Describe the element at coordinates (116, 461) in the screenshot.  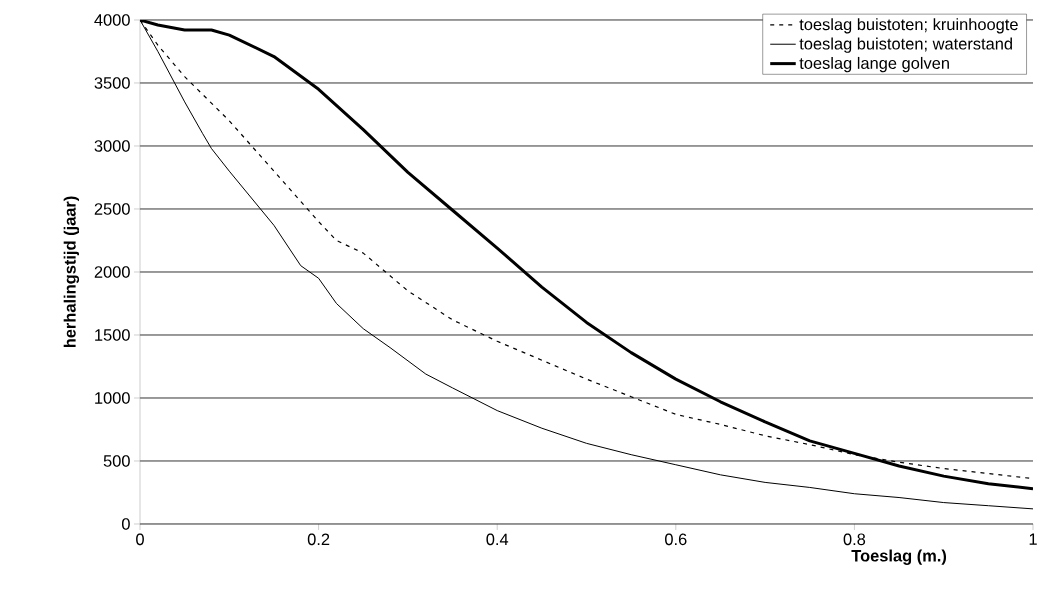
I see `y-tick-label: 500` at that location.